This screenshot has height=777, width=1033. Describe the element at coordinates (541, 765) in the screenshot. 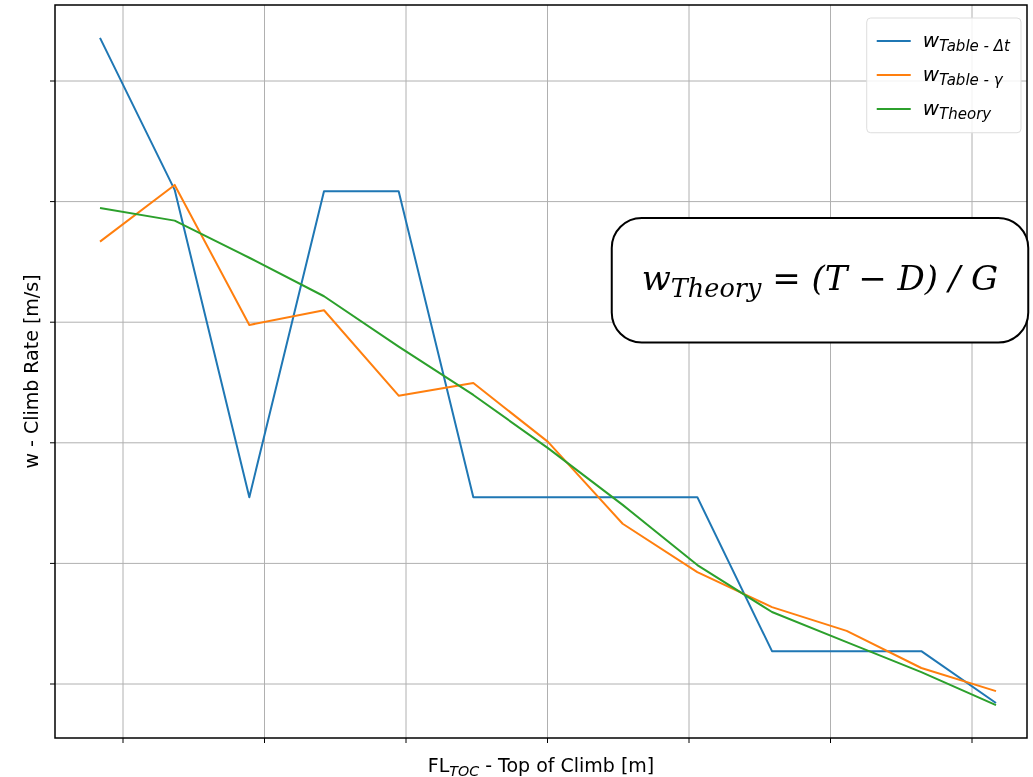

I see `x-axis-title: FL$_{TOC}$ - Top of Climb [m]` at that location.